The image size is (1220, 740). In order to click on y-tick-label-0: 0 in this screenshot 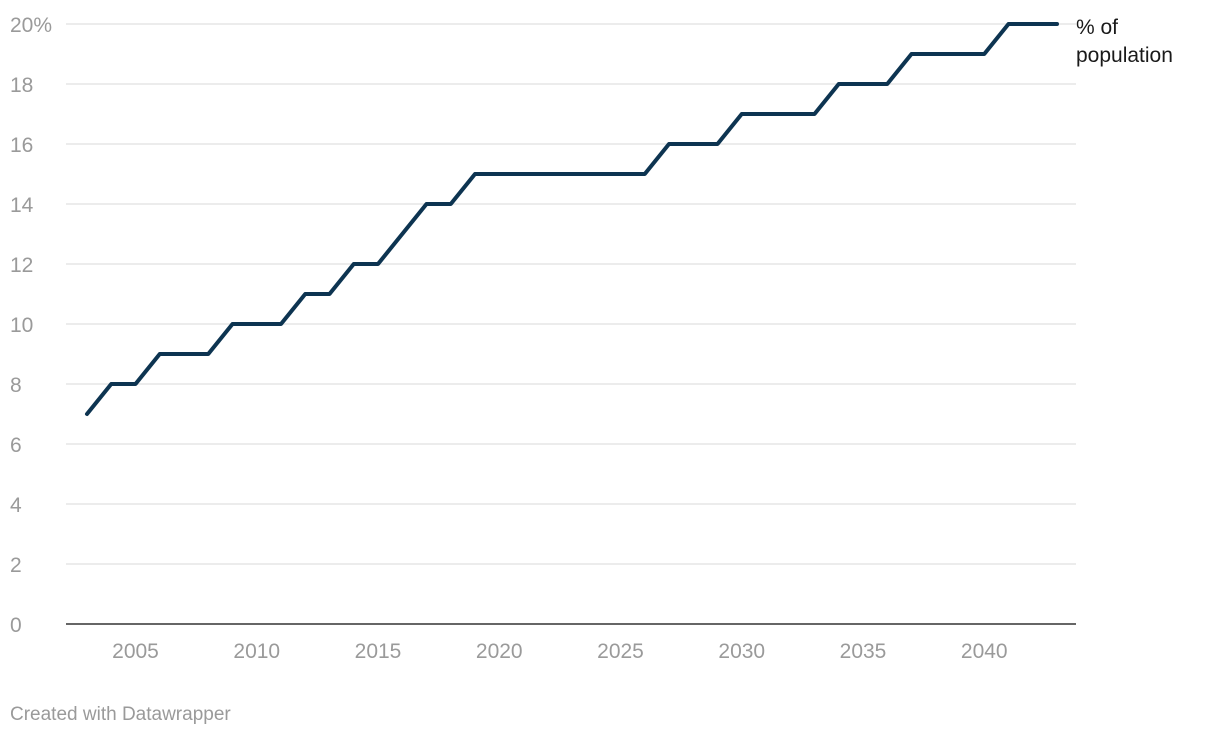, I will do `click(16, 625)`.